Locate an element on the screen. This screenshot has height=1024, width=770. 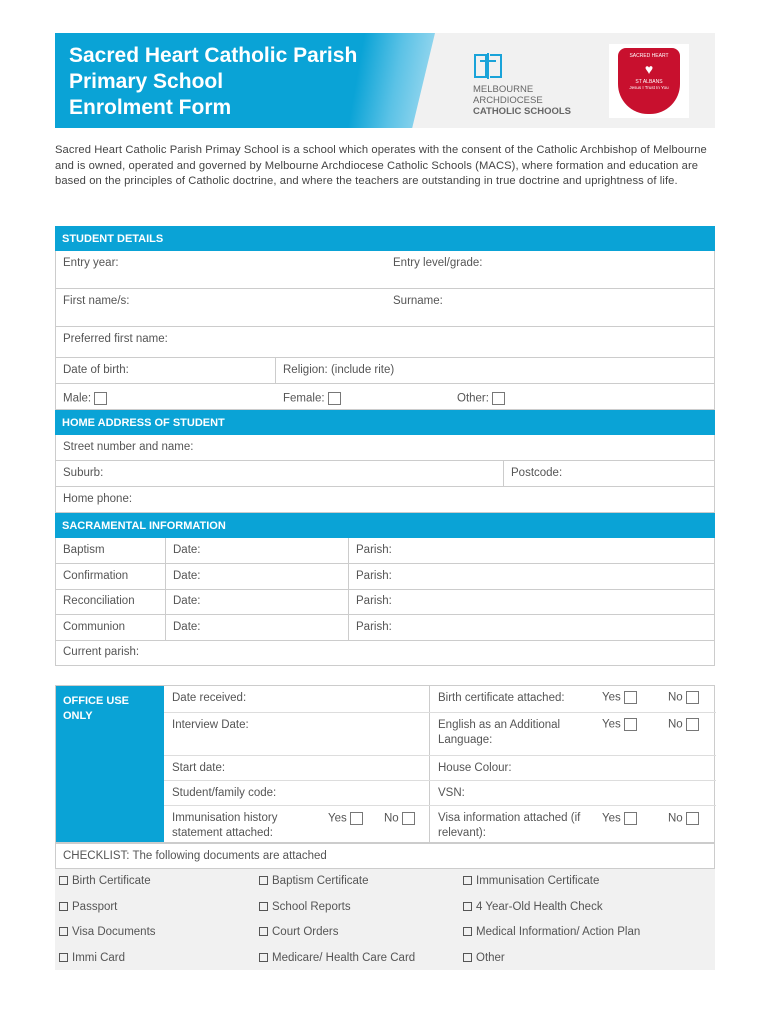
birth-cert-cell: Birth certificate attached: is located at coordinates (572, 699).